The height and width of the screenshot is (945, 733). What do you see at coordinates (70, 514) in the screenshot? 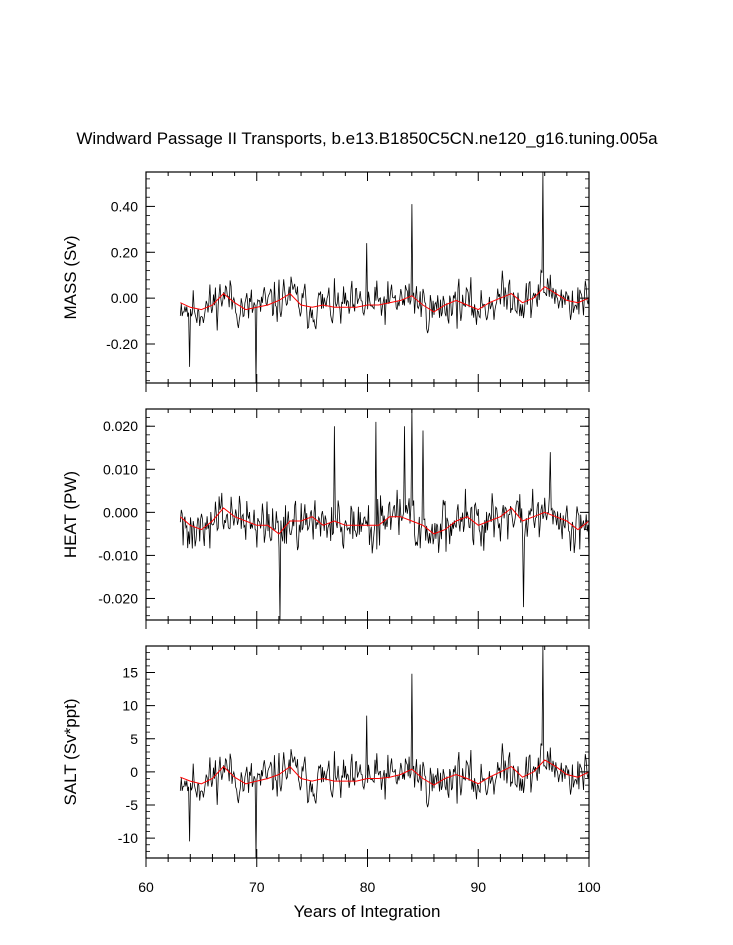
I see `y-axis-label: HEAT (PW)` at bounding box center [70, 514].